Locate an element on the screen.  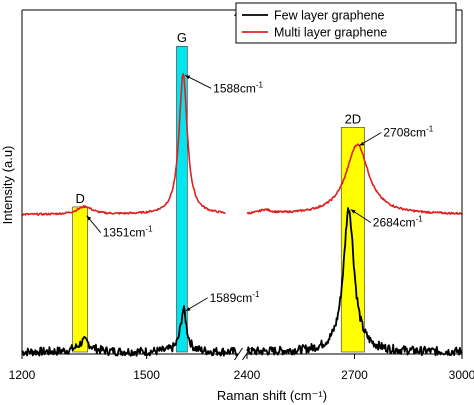
legend-entry: Few layer graphene is located at coordinates (329, 16).